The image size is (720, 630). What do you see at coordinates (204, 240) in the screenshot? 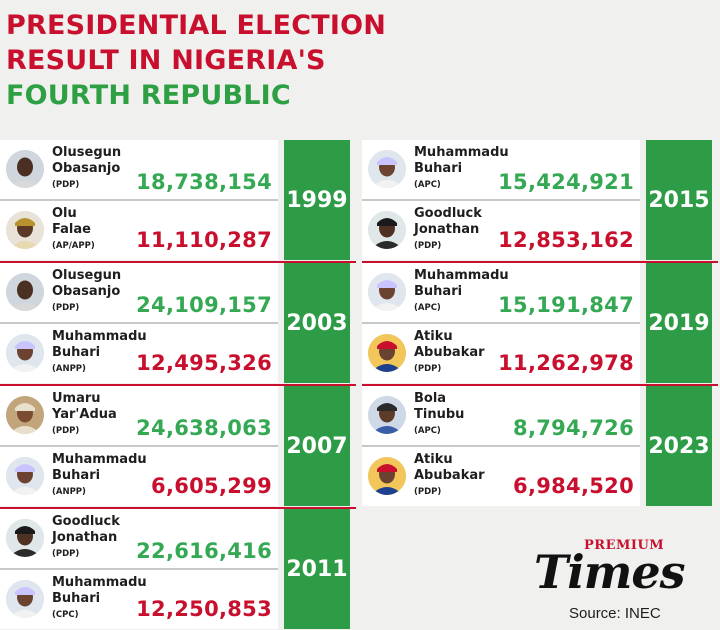
I see `vote-count: 11,110,287` at bounding box center [204, 240].